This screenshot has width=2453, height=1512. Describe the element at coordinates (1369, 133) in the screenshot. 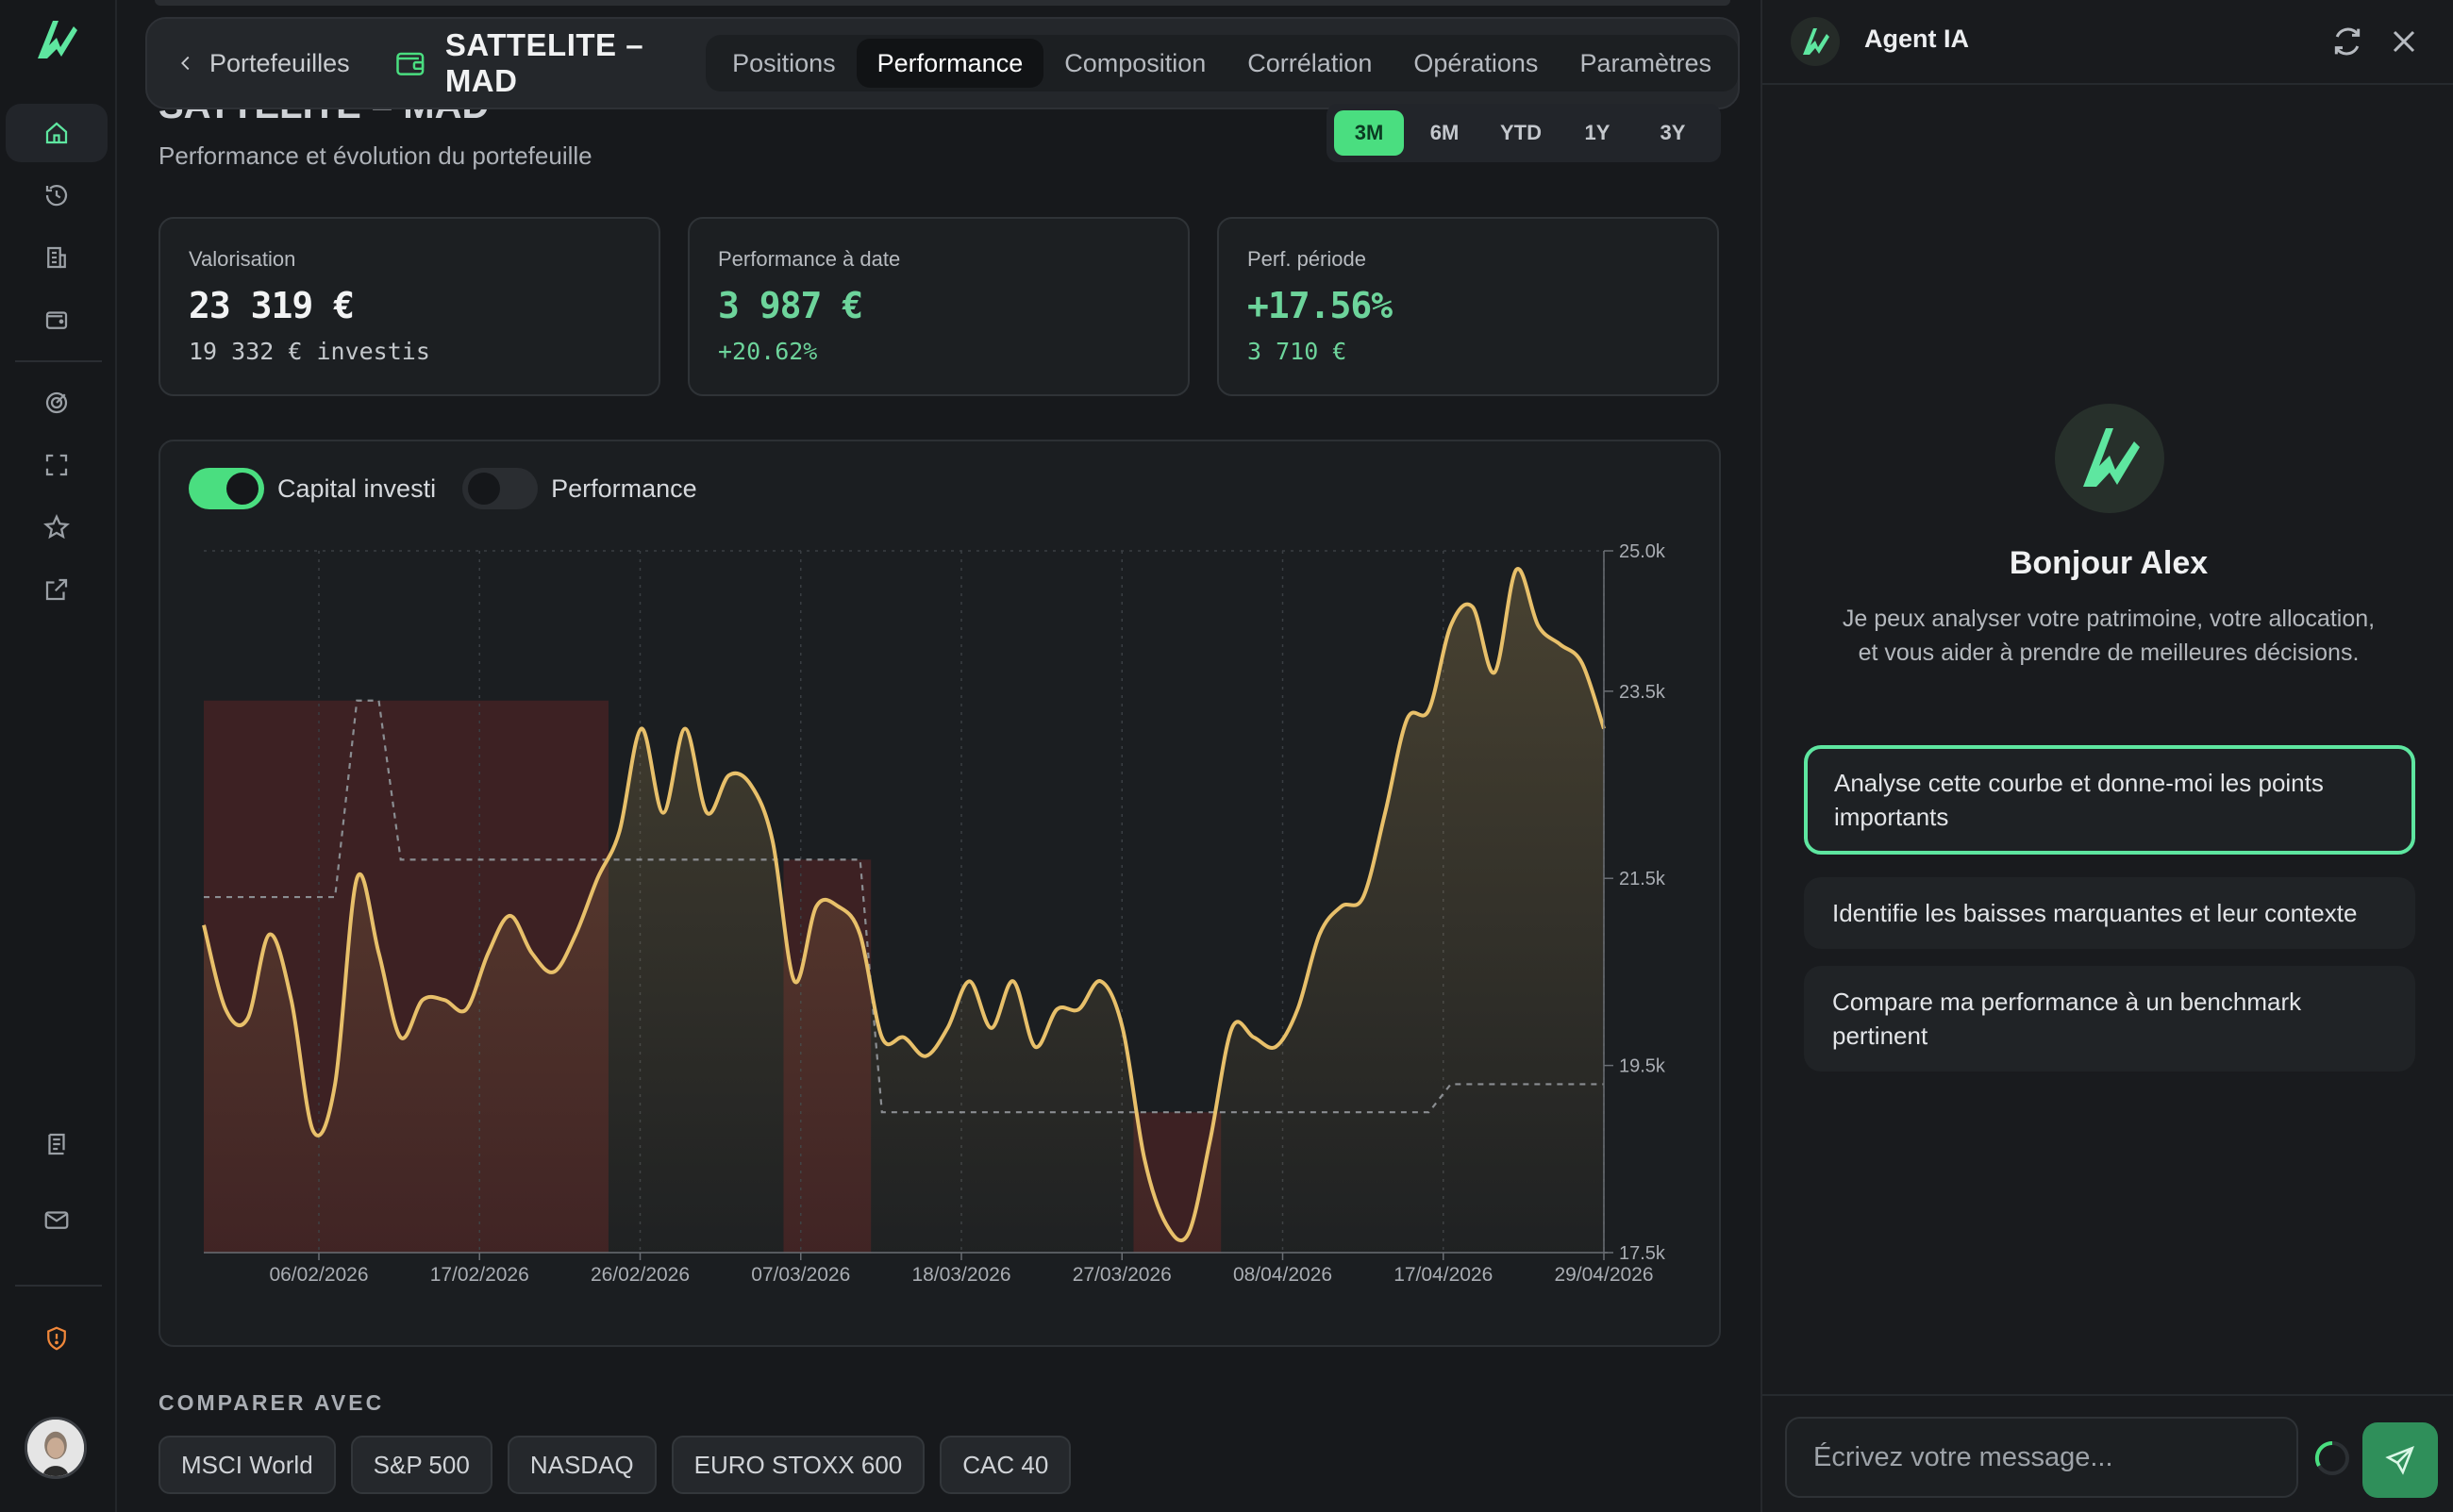

I see `period-3m: 3M` at that location.